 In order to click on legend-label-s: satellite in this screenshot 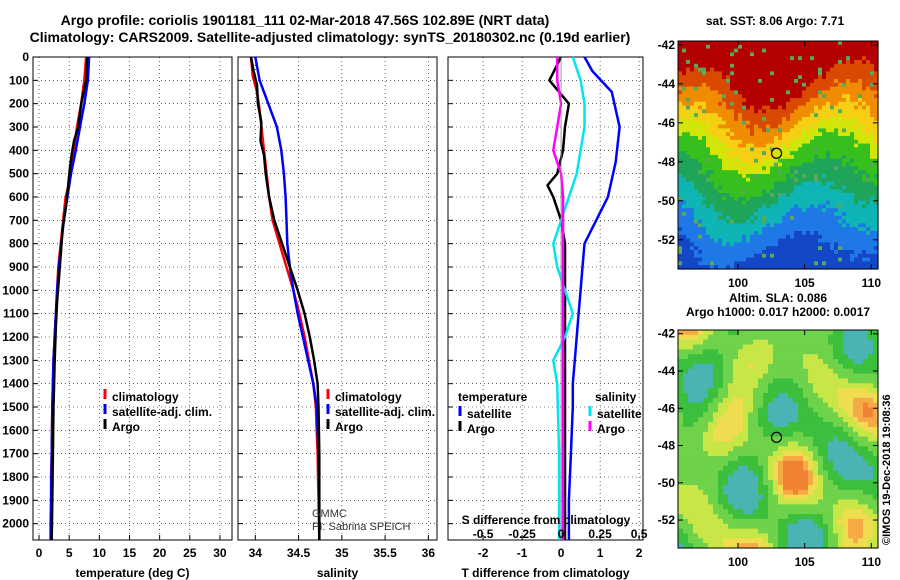, I will do `click(619, 414)`.